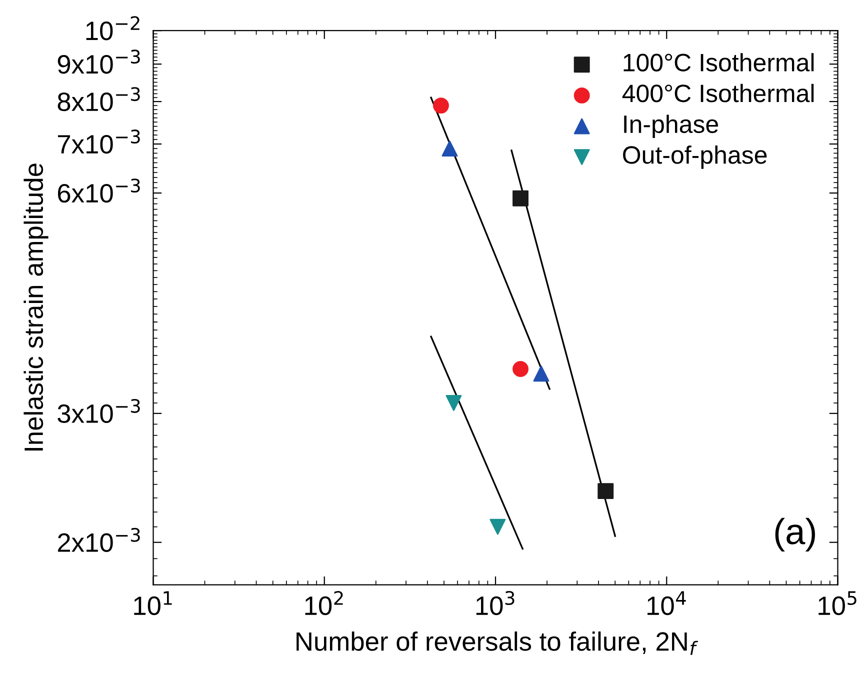 The width and height of the screenshot is (861, 680). What do you see at coordinates (495, 603) in the screenshot?
I see `x-tick-label: 10$^{3}$` at bounding box center [495, 603].